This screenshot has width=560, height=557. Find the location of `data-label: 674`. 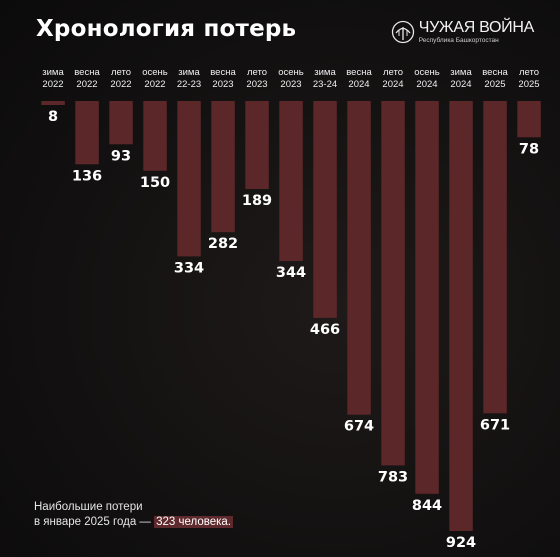

data-label: 674 is located at coordinates (359, 427).